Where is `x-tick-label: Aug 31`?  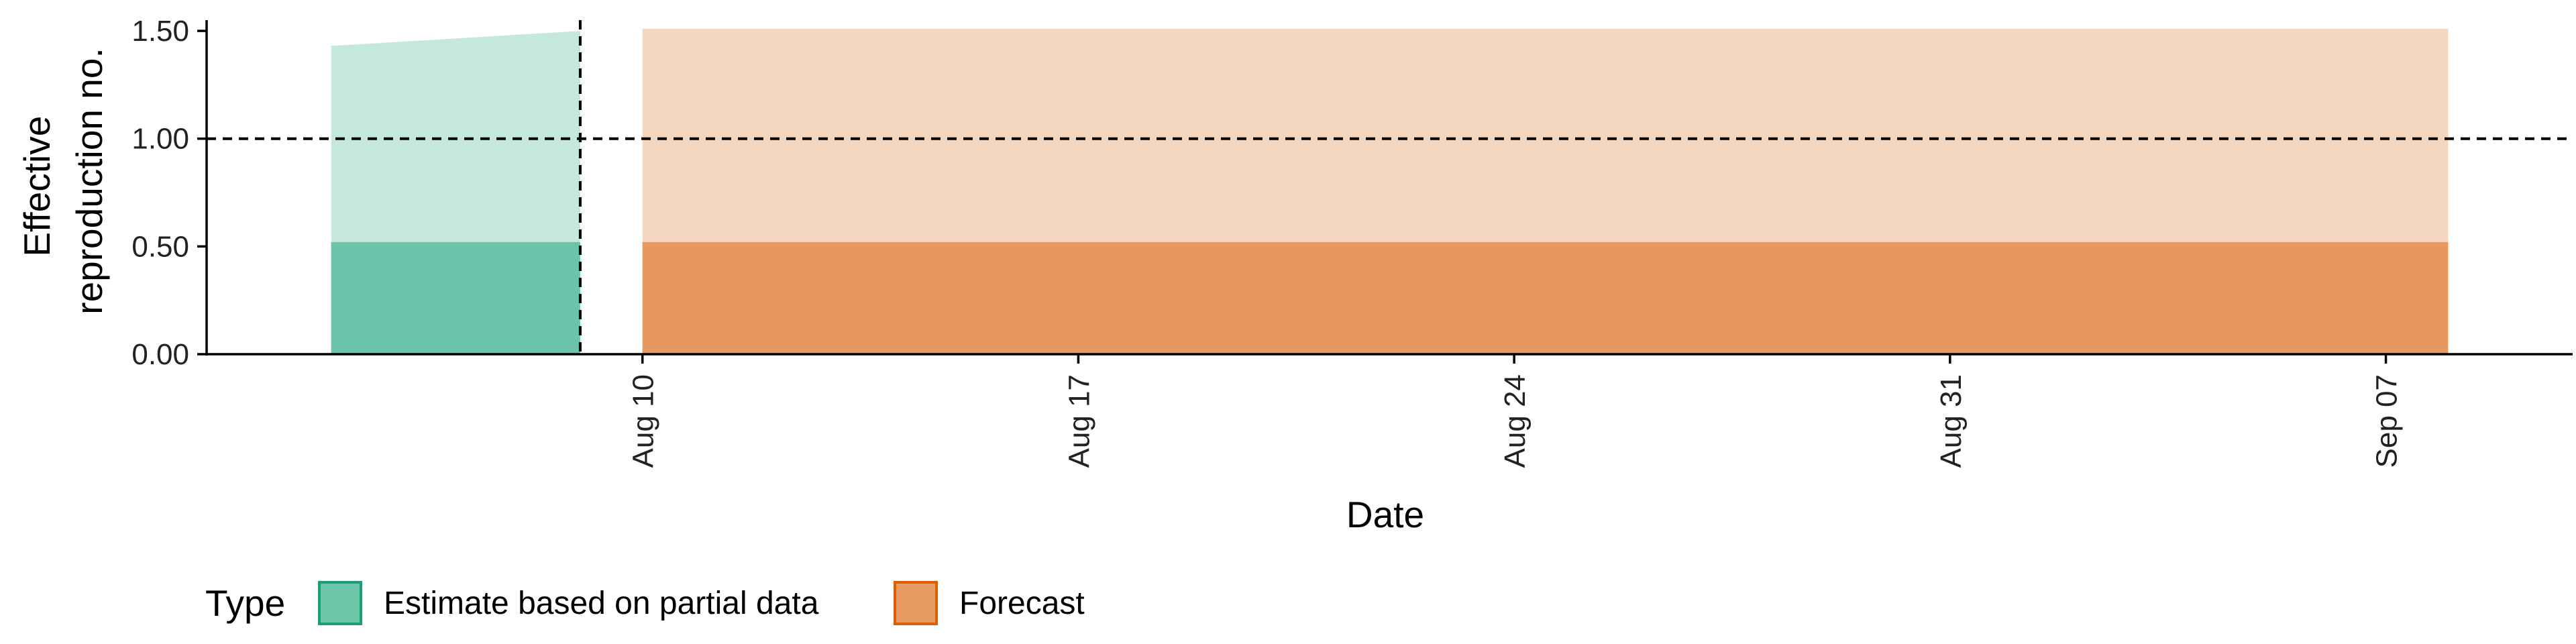
x-tick-label: Aug 31 is located at coordinates (1951, 421).